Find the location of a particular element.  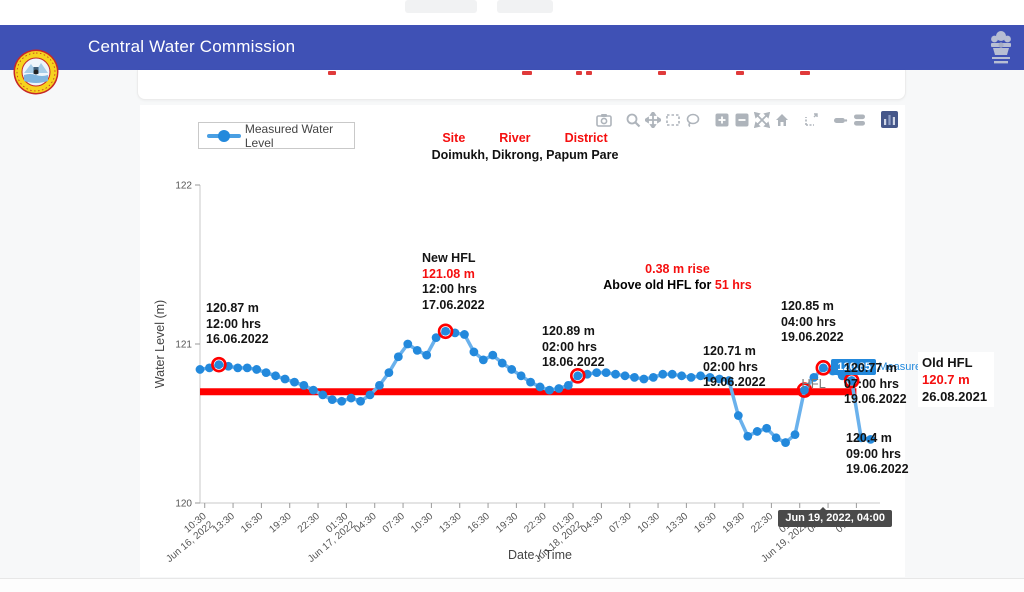

svg-text: 121 is located at coordinates (183, 345).